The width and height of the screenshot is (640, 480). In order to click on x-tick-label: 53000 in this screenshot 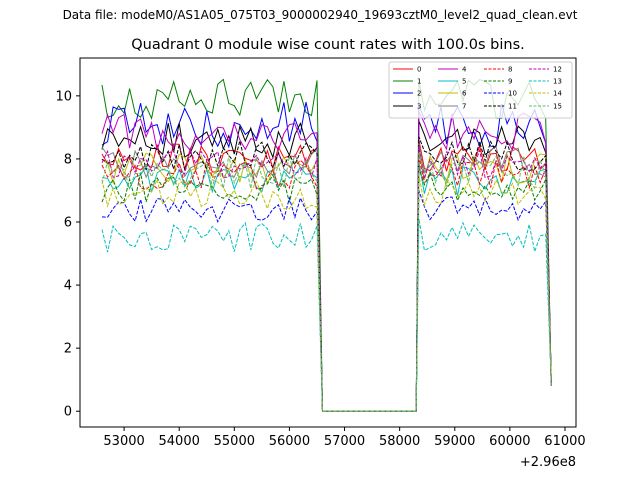, I will do `click(123, 441)`.